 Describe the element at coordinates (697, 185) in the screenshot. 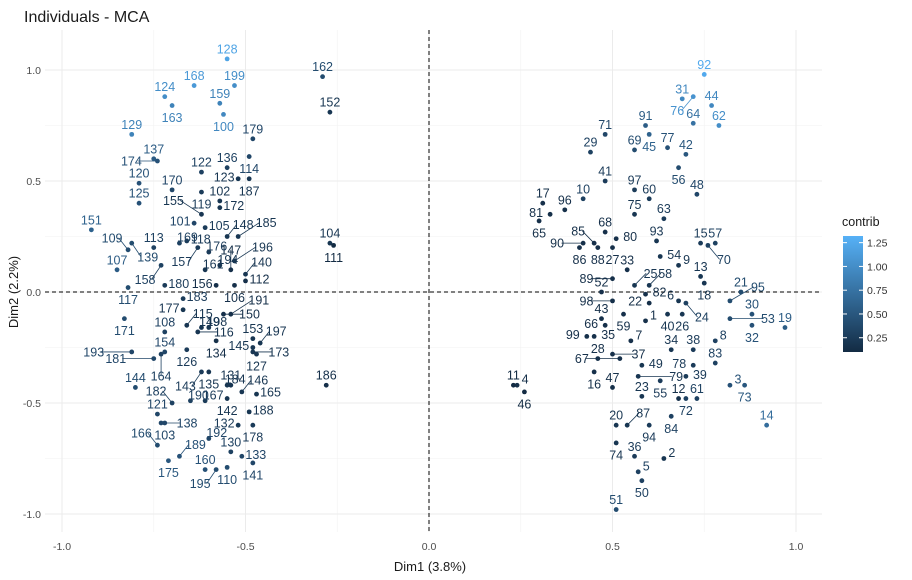

I see `point-label-48: 48` at that location.